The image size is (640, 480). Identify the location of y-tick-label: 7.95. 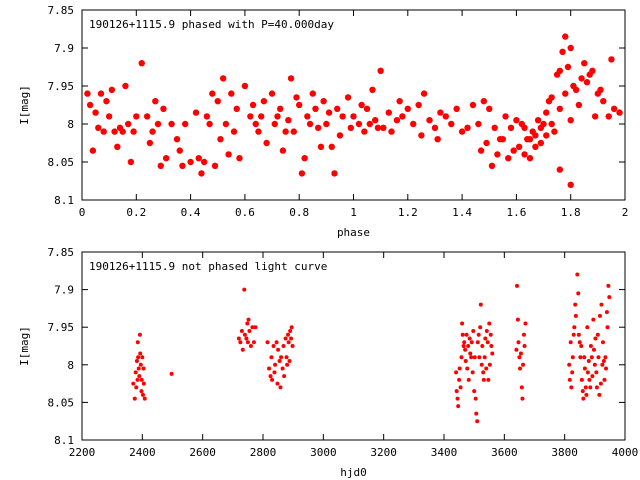
(61, 86).